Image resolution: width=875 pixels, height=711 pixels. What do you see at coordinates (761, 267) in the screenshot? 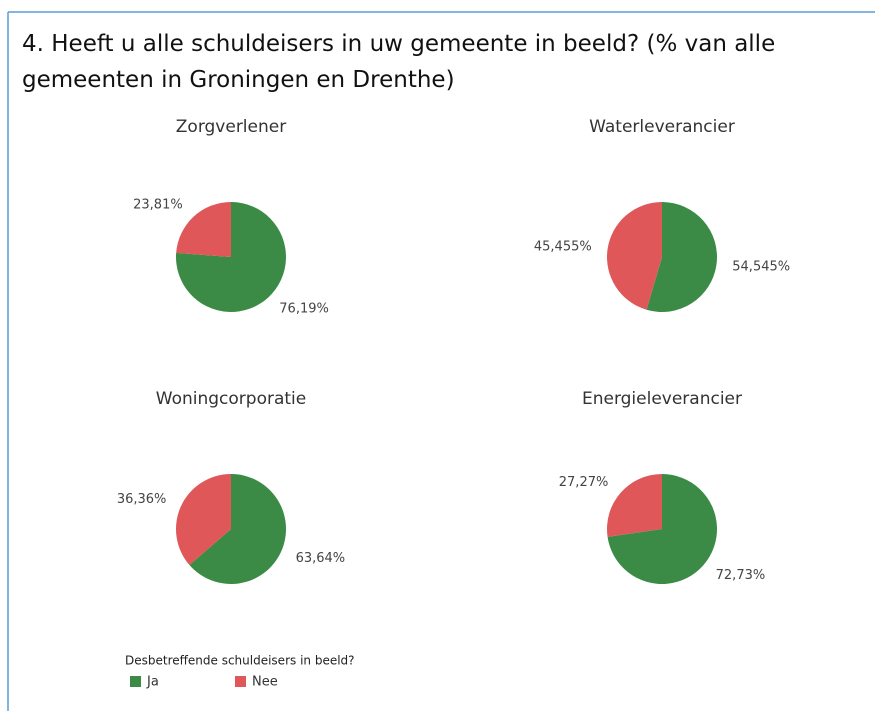
I see `value-label: 54,545%` at bounding box center [761, 267].